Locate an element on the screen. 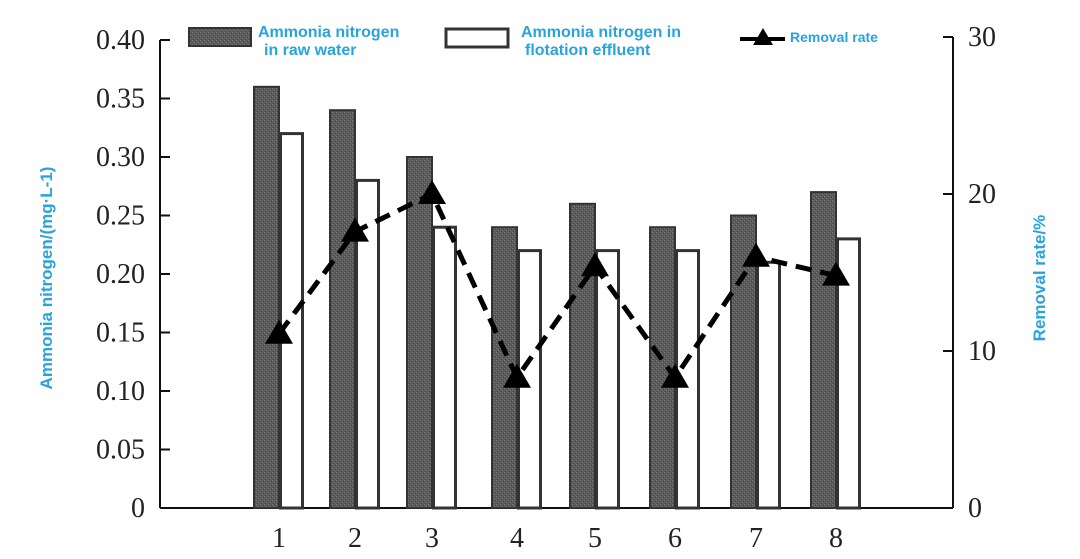 This screenshot has width=1080, height=559. y2-tick-label: 30 is located at coordinates (982, 37).